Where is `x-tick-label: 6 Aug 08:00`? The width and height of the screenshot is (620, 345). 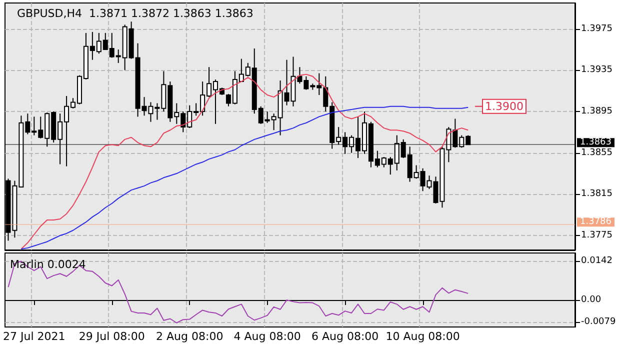
x-tick-label: 6 Aug 08:00 is located at coordinates (345, 336).